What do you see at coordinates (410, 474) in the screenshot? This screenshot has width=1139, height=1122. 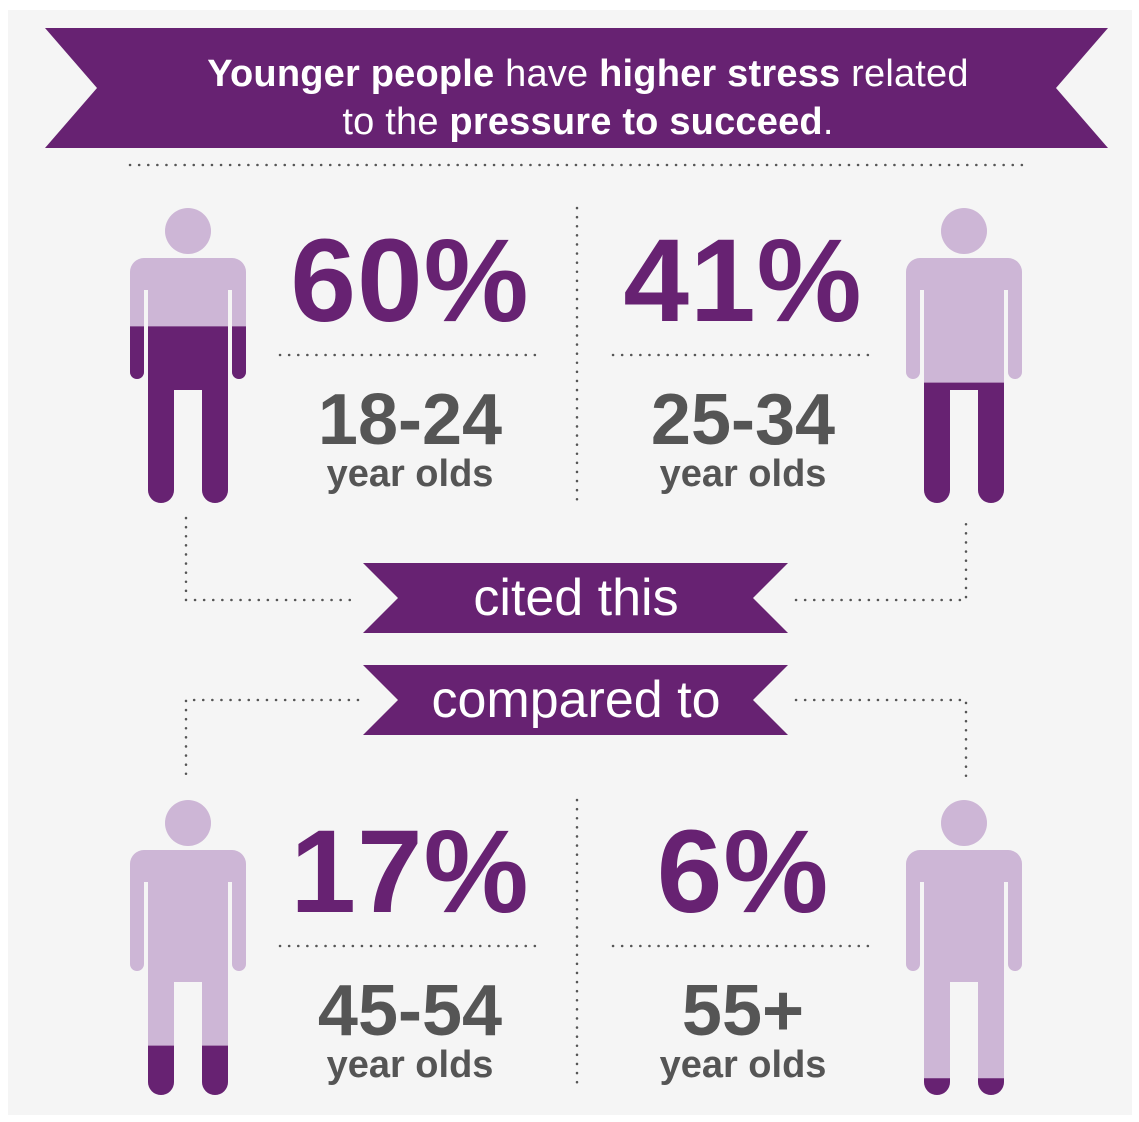 I see `unit-label-18-24: year olds` at bounding box center [410, 474].